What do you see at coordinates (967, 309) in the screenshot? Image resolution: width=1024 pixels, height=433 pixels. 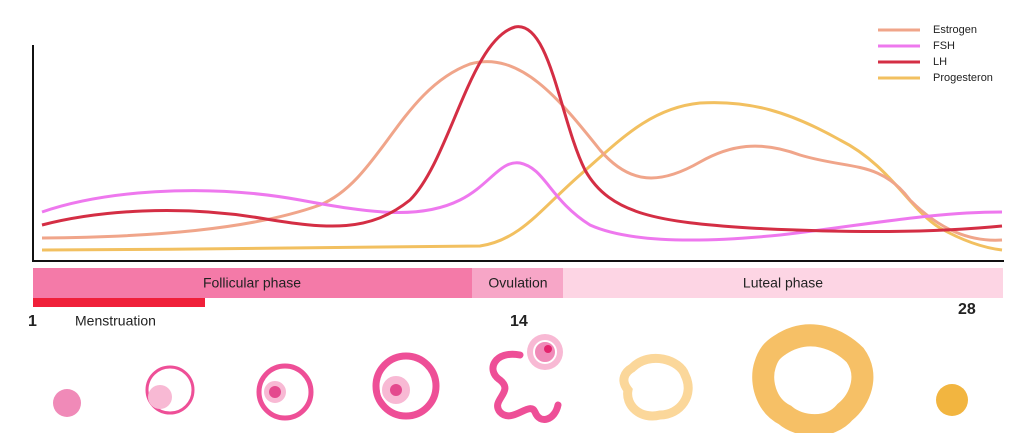 I see `day-label: 28` at bounding box center [967, 309].